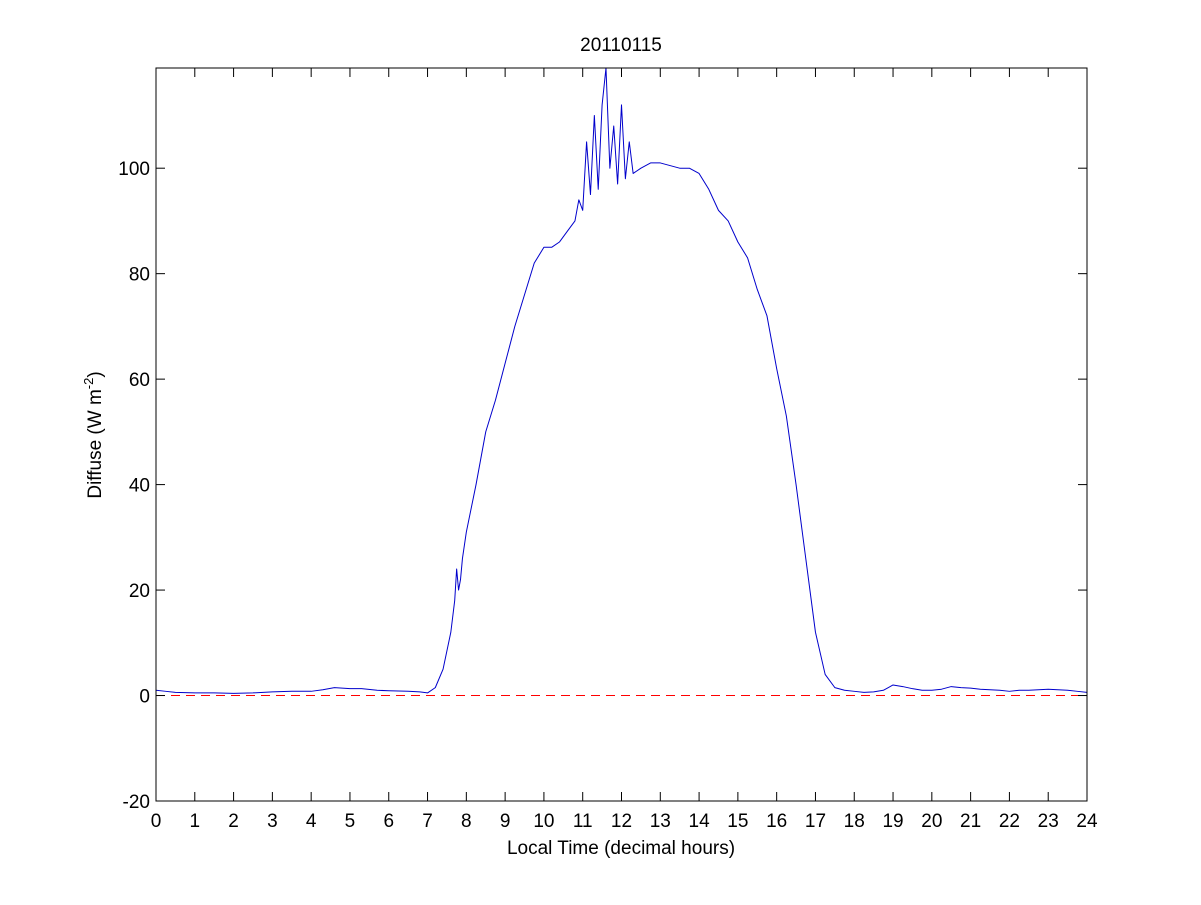  What do you see at coordinates (737, 821) in the screenshot?
I see `x-tick-label: 15` at bounding box center [737, 821].